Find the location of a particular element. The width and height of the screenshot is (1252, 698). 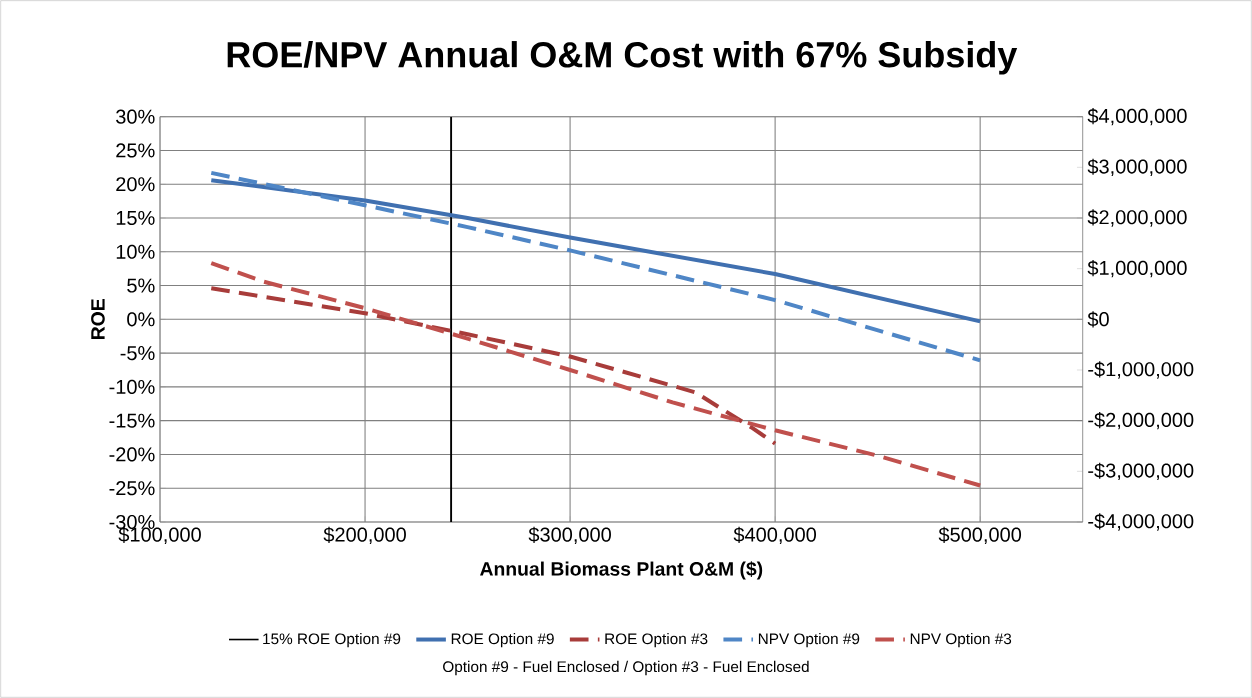

y-tick-label: 0% is located at coordinates (141, 319).